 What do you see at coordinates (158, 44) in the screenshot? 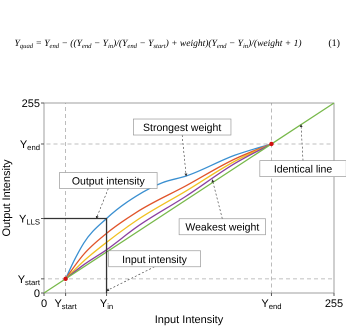
I see `chart-title: Y$_{quad}$ = Y$_{end}$ − ((Y$_{end}$ − Y$_{in}$)/(Y$_{end}$ − Y$_{start}$) + weight)(Y$_{end}$ − Y$_{in}$)/(weight + 1)` at bounding box center [158, 44].